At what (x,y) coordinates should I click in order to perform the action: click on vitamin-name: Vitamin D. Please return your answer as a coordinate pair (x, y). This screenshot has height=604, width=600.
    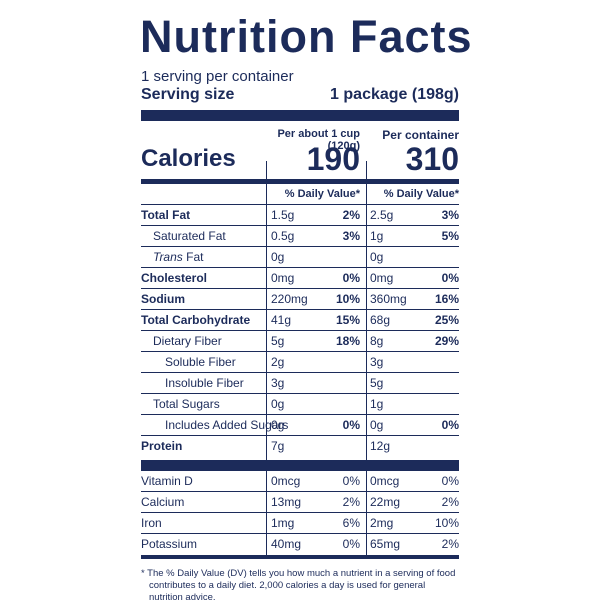
    Looking at the image, I should click on (167, 481).